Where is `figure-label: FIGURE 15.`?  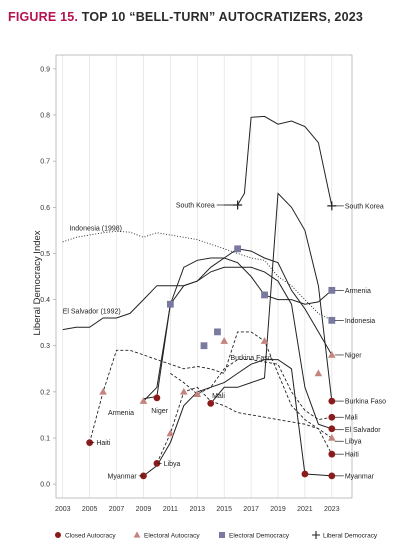 figure-label: FIGURE 15. is located at coordinates (43, 17).